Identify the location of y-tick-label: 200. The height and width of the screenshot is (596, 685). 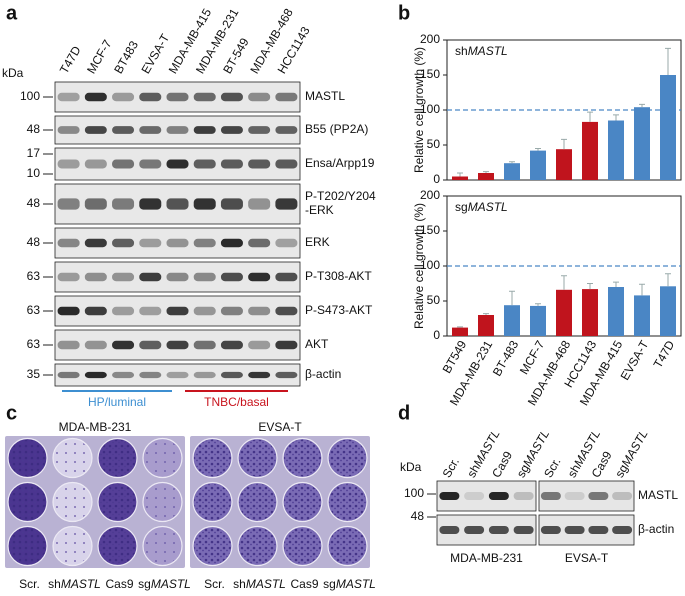
(430, 39).